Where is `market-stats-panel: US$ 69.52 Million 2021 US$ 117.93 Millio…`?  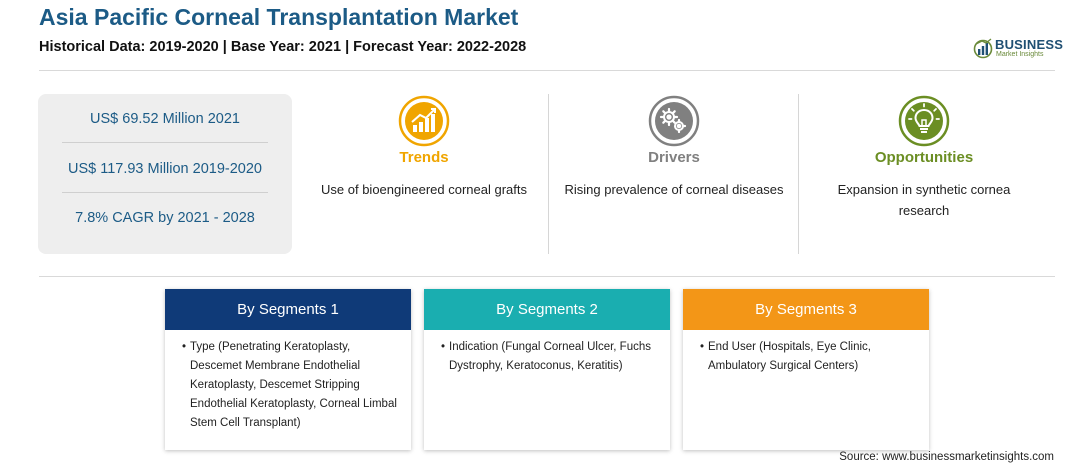 market-stats-panel: US$ 69.52 Million 2021 US$ 117.93 Millio… is located at coordinates (165, 174).